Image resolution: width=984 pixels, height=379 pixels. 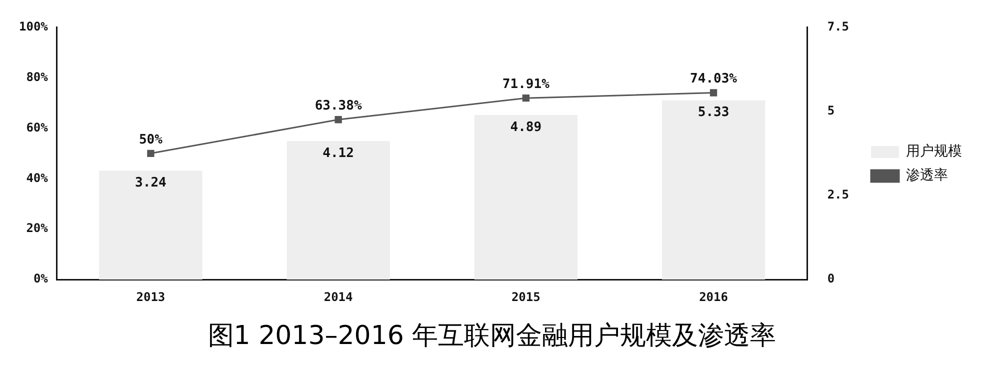 What do you see at coordinates (338, 153) in the screenshot?
I see `data-label: 4.12` at bounding box center [338, 153].